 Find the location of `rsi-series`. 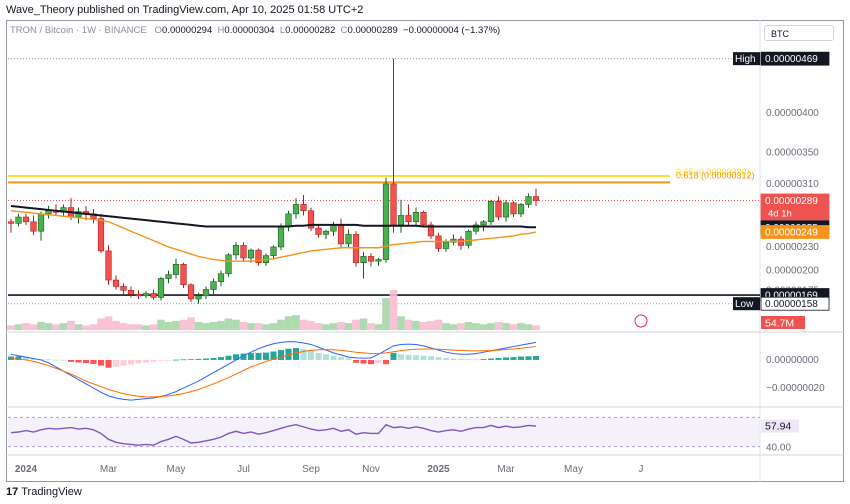

rsi-series is located at coordinates (273, 434).